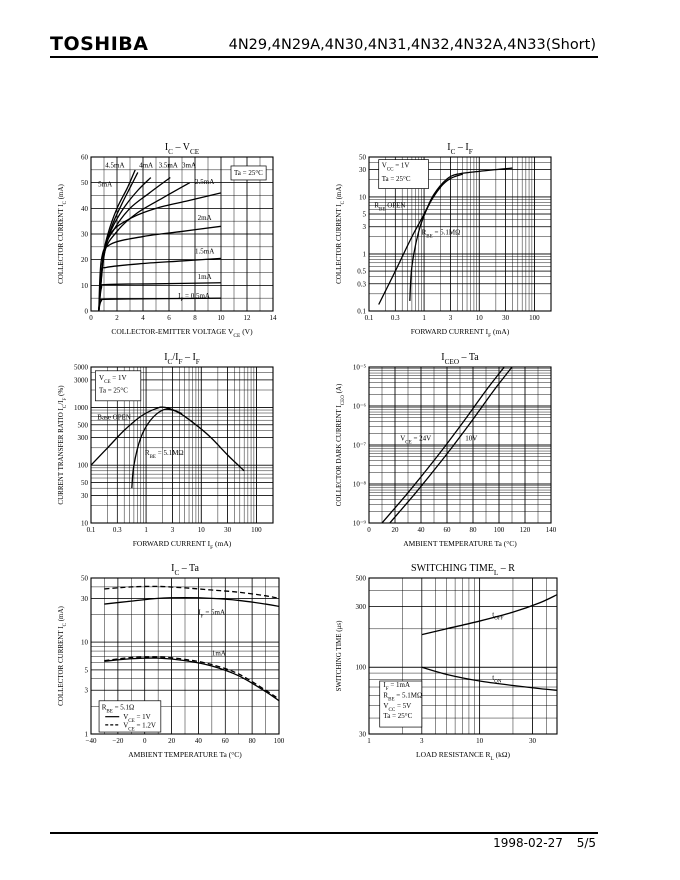 This screenshot has height=880, width=680. What do you see at coordinates (528, 843) in the screenshot?
I see `footer-date: 1998-02-27` at bounding box center [528, 843].